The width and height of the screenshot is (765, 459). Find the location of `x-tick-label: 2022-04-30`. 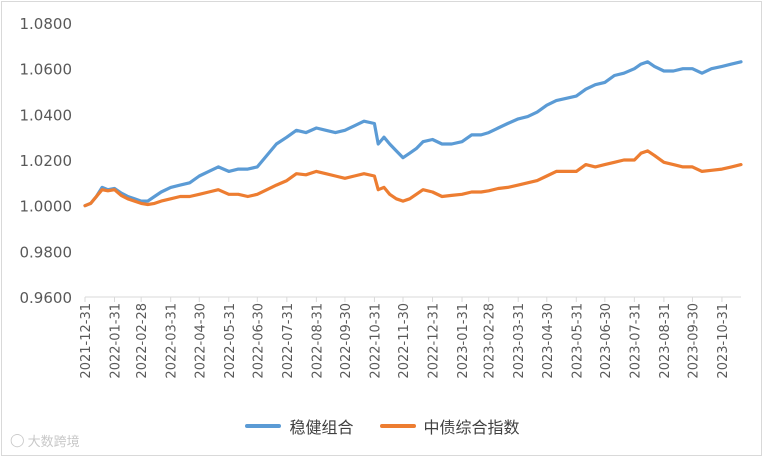

x-tick-label: 2022-04-30 is located at coordinates (200, 341).